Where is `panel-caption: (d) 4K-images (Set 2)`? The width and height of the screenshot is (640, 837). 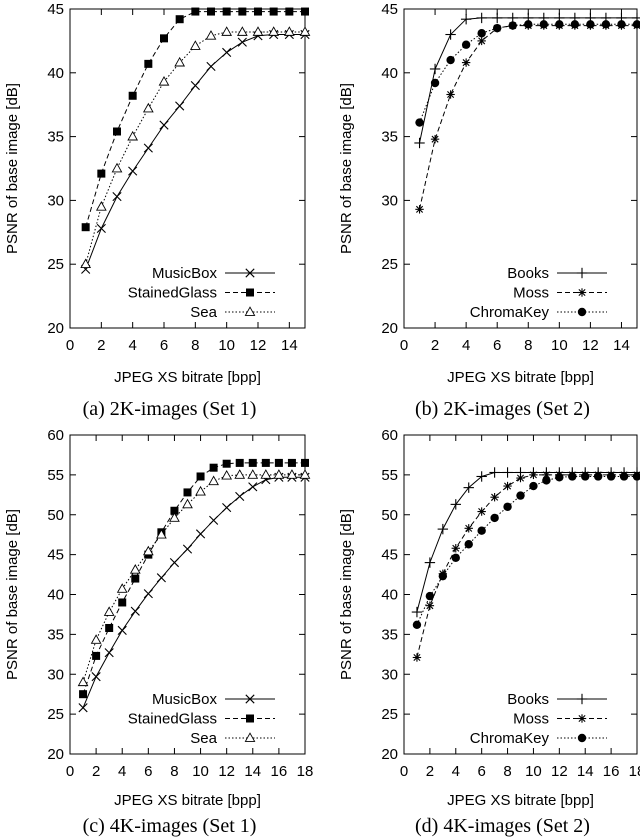
panel-caption: (d) 4K-images (Set 2) is located at coordinates (502, 826).